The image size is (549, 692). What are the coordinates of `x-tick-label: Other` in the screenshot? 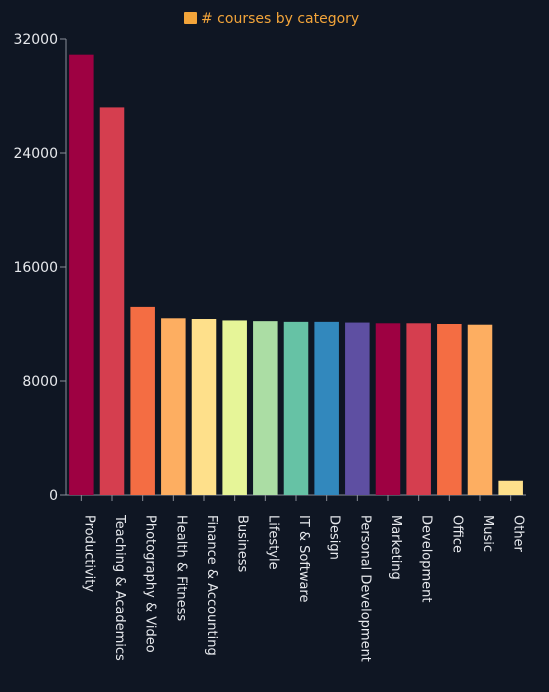 It's located at (518, 534).